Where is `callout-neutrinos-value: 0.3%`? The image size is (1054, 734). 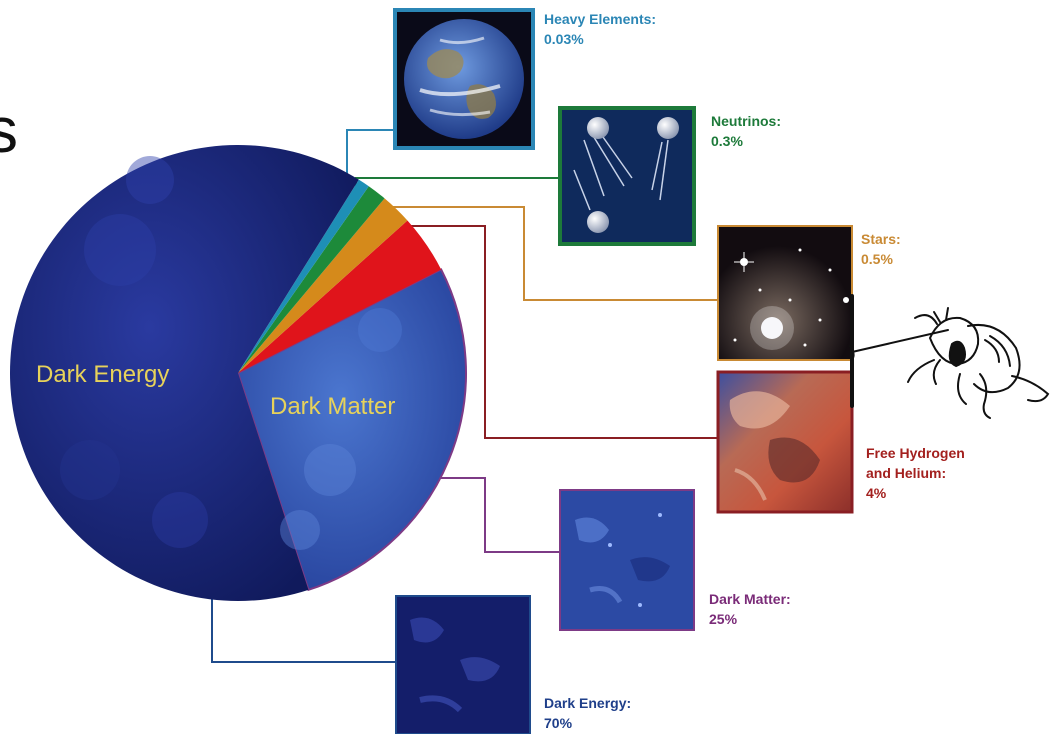
callout-neutrinos-value: 0.3% is located at coordinates (727, 141).